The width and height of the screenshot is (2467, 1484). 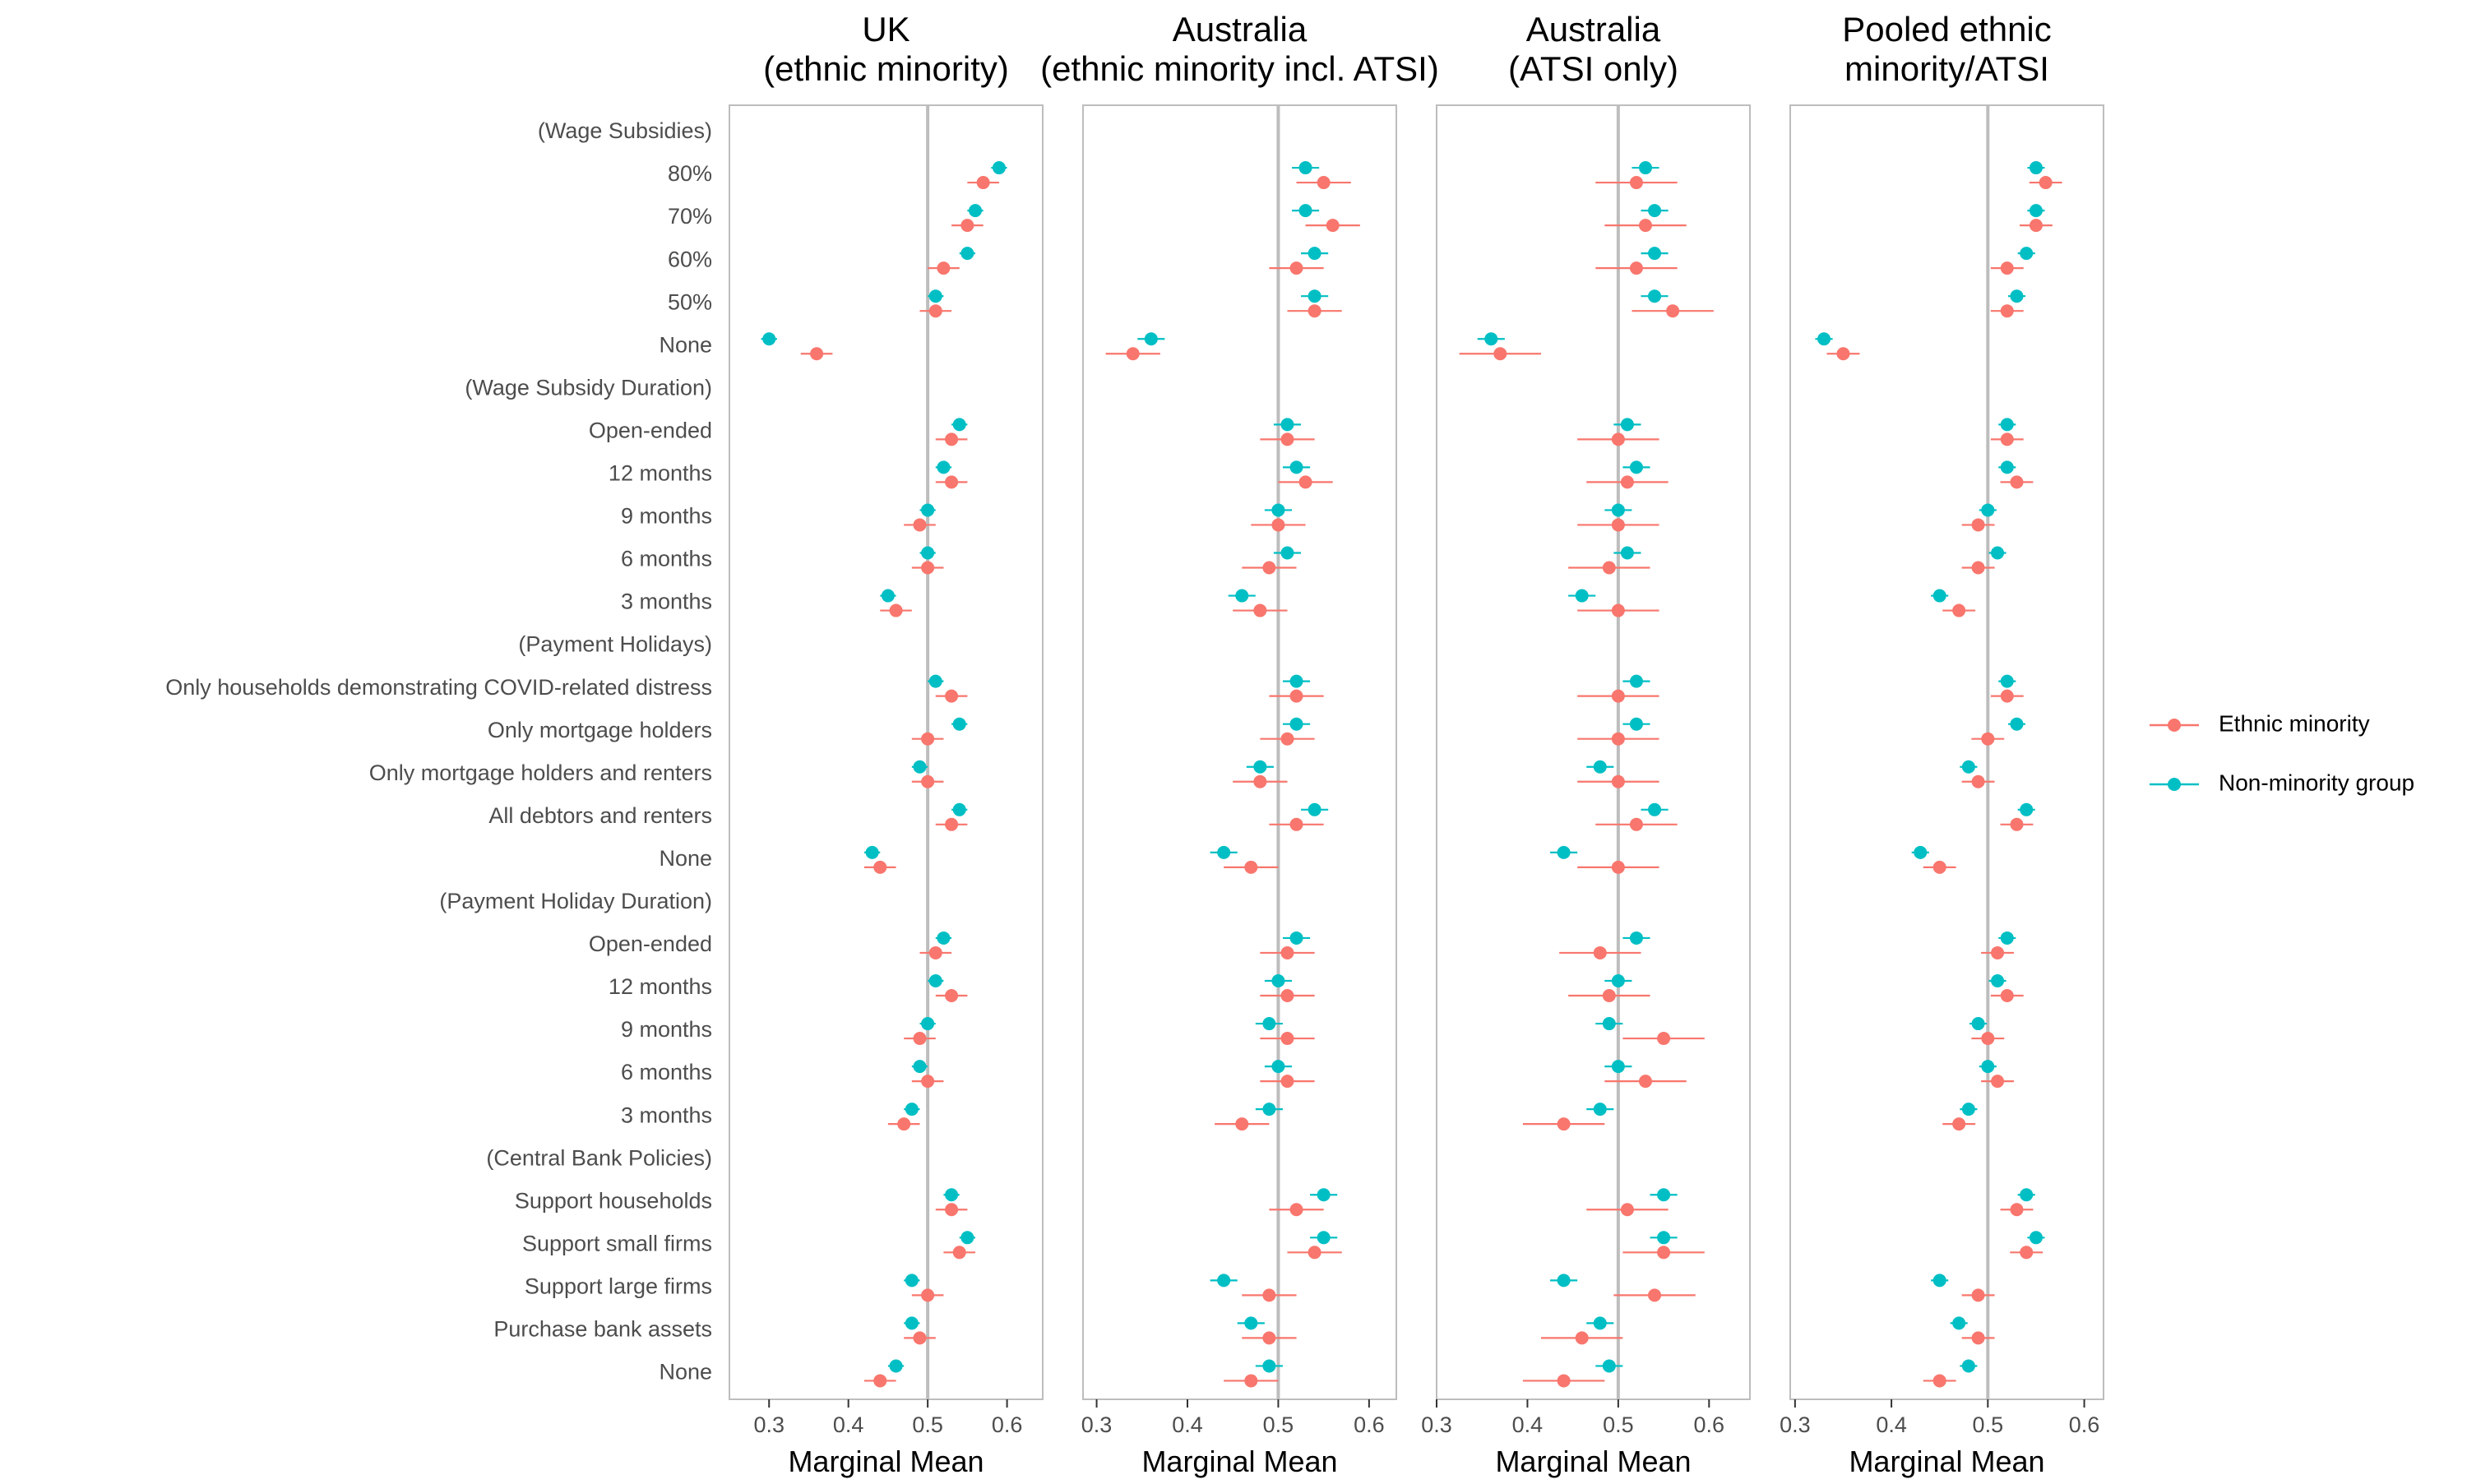 What do you see at coordinates (1946, 69) in the screenshot?
I see `panel-title-line: minority/ATSI` at bounding box center [1946, 69].